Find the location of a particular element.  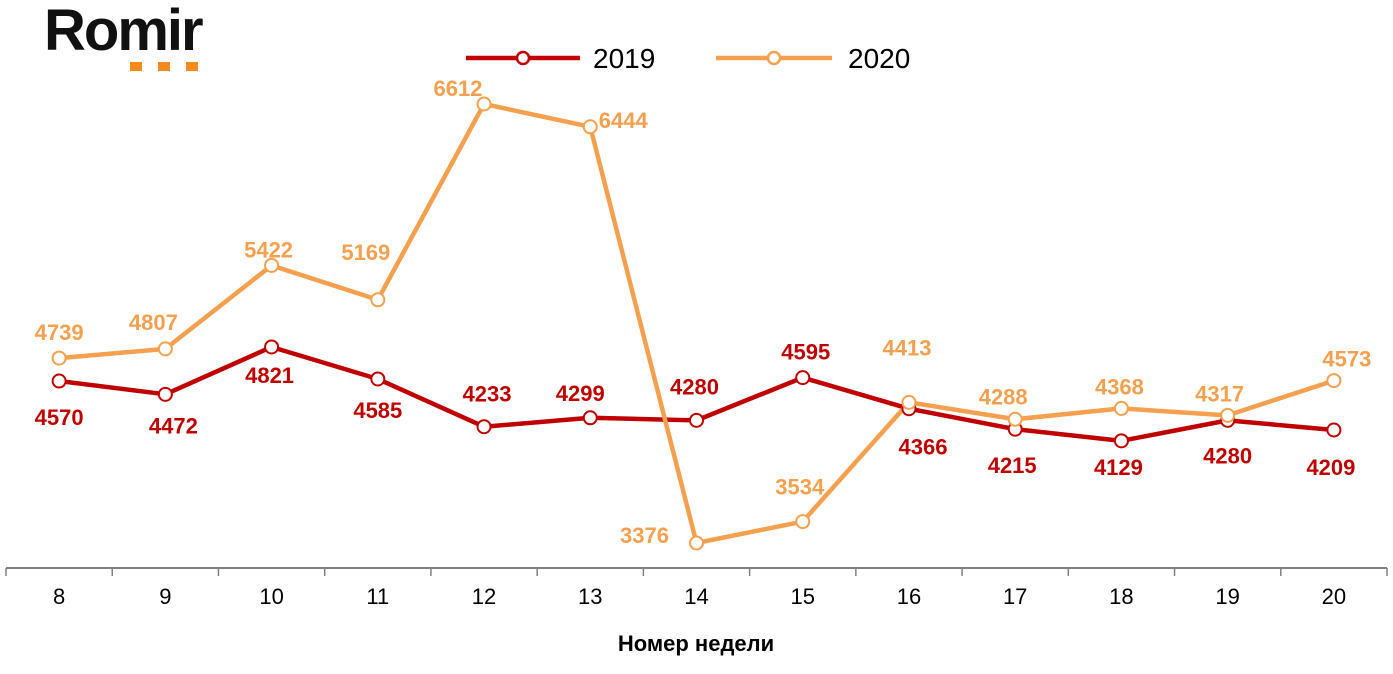

x-tick-label: 19 is located at coordinates (1227, 596).